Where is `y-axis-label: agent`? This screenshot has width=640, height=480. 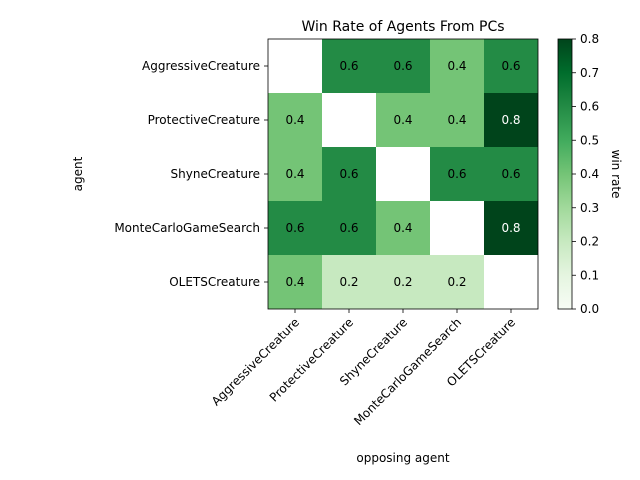 y-axis-label: agent is located at coordinates (78, 173).